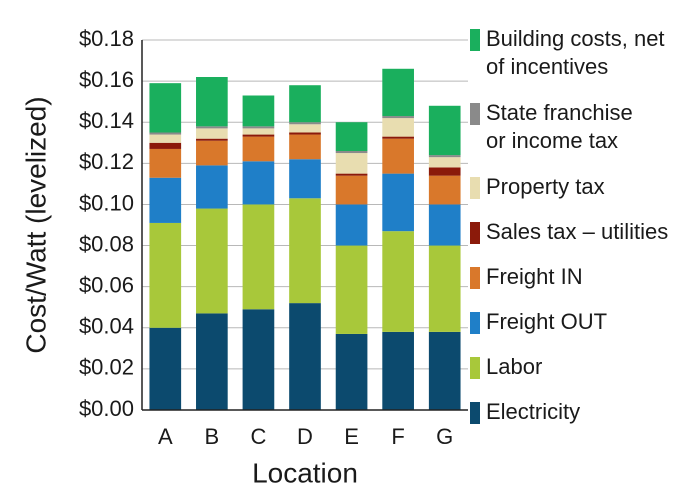 The width and height of the screenshot is (700, 500). I want to click on x-tick-labels: A B C D E F G, so click(305, 436).